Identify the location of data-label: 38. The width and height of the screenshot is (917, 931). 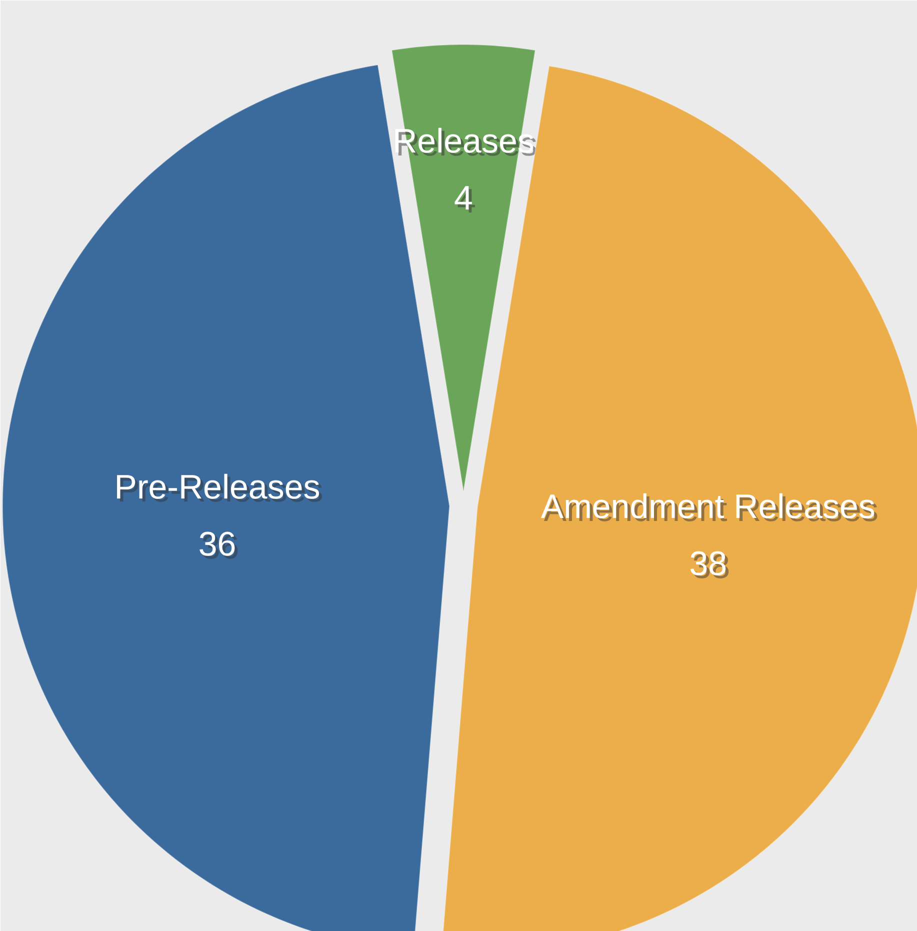
(711, 567).